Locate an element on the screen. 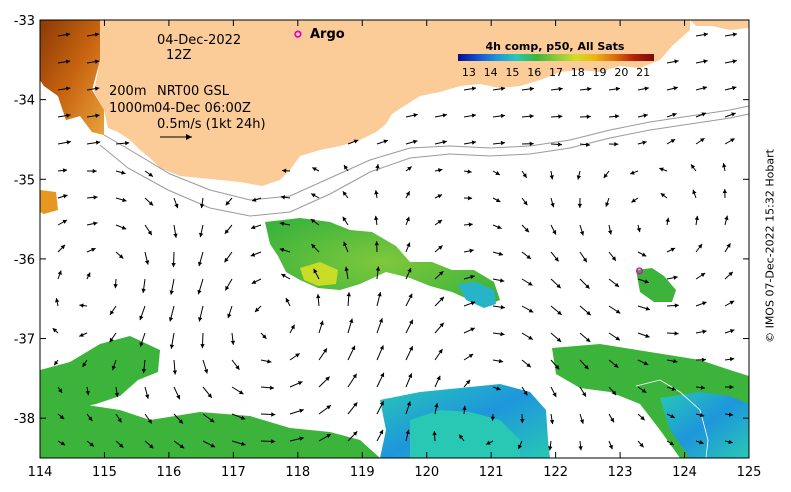  colorbar-tick-label: 13 is located at coordinates (469, 72).